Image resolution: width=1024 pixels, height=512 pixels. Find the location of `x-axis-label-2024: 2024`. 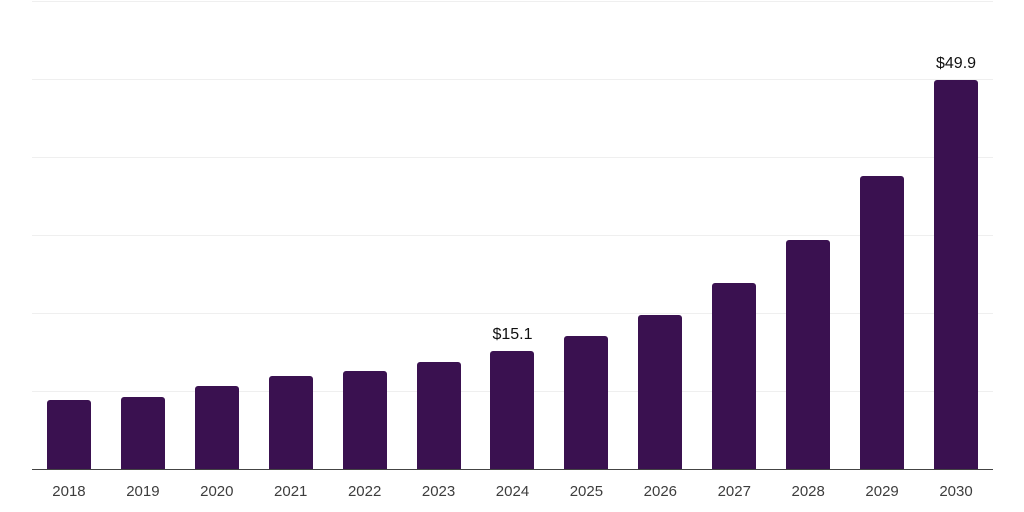

x-axis-label-2024: 2024 is located at coordinates (512, 491).